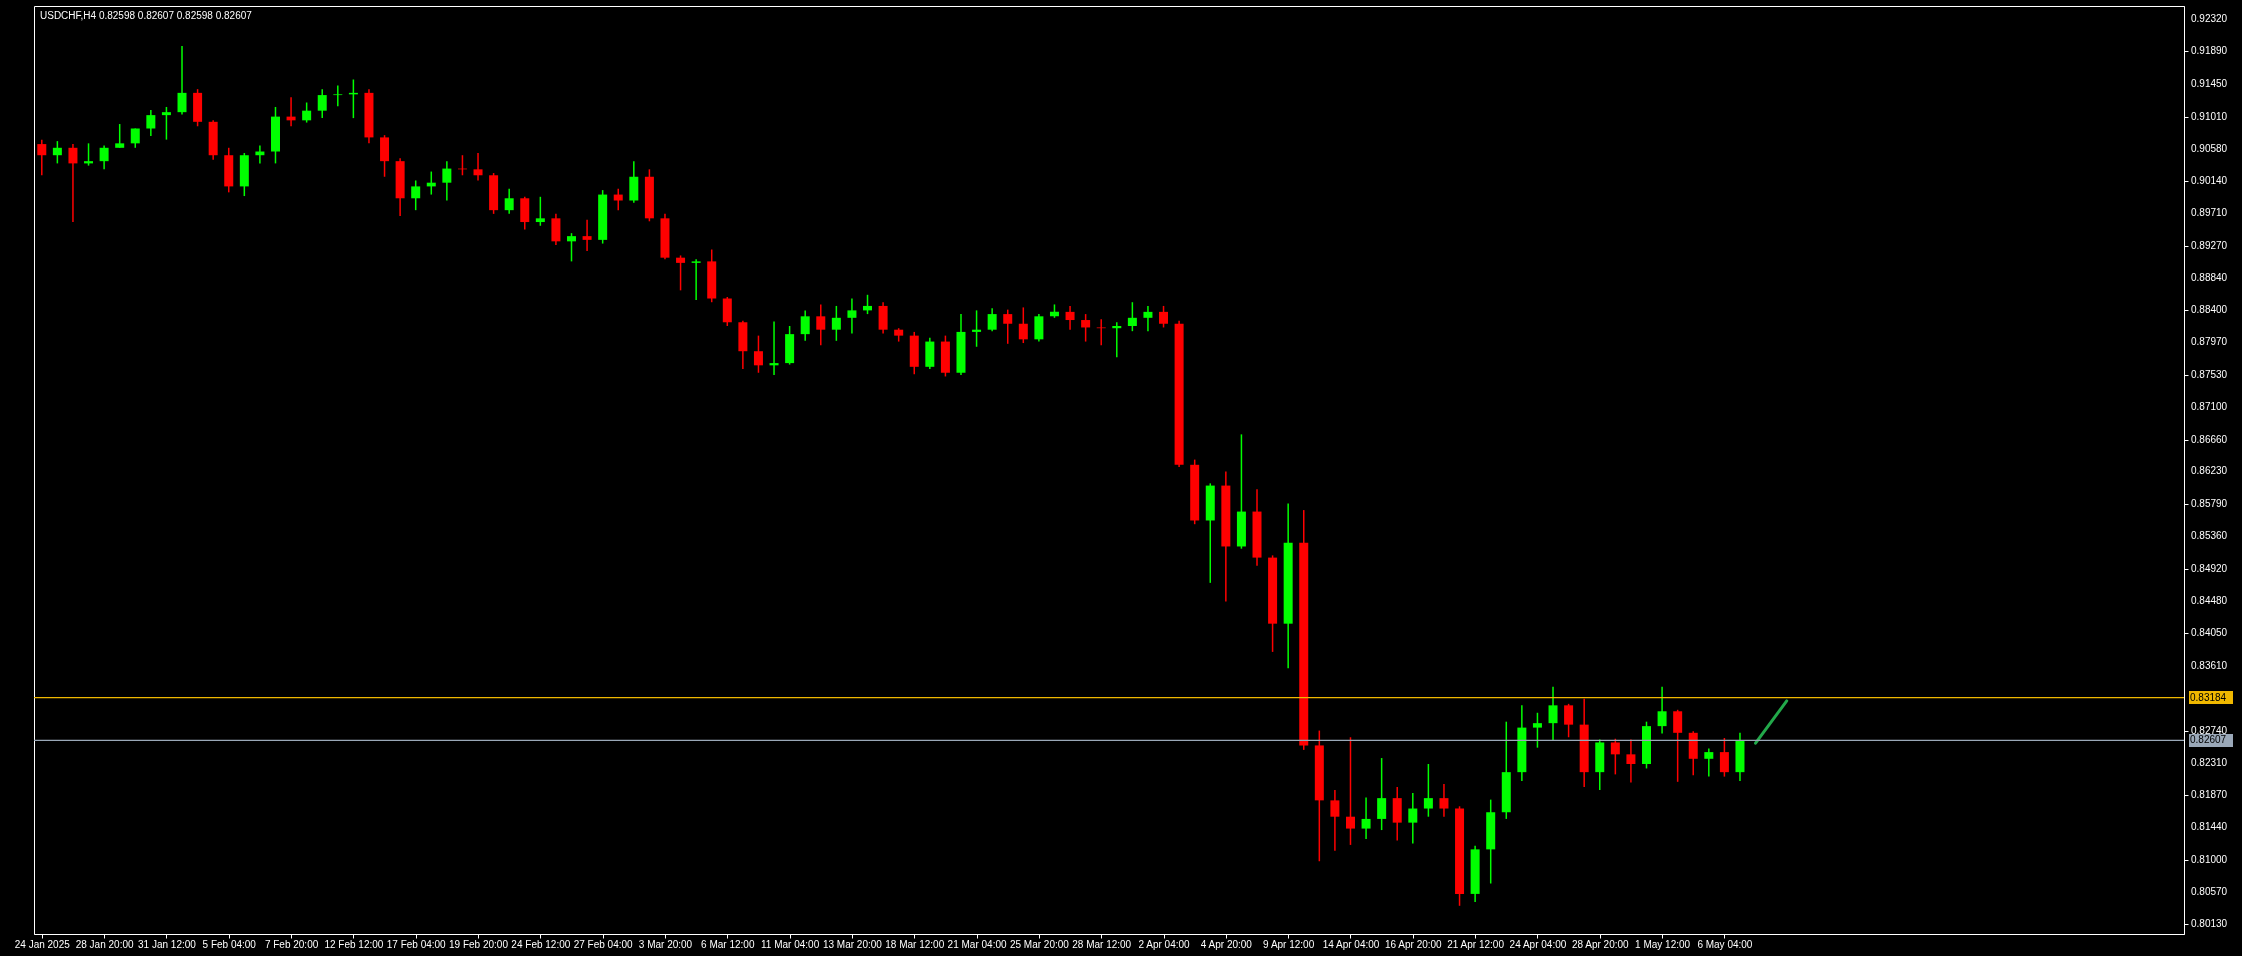 Image resolution: width=2253 pixels, height=966 pixels. I want to click on x-tick-label: 5 Feb 04:00, so click(229, 944).